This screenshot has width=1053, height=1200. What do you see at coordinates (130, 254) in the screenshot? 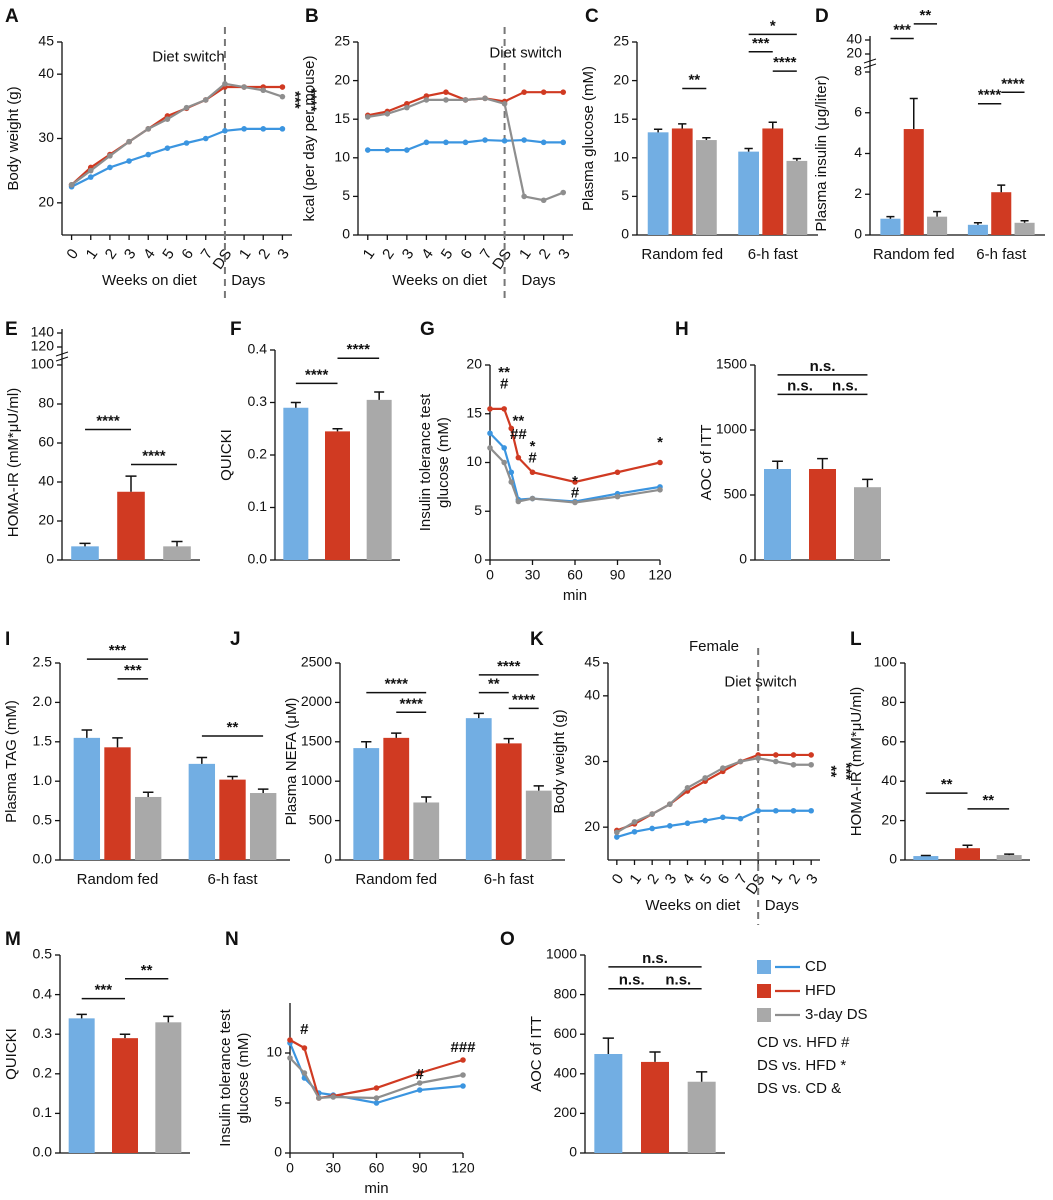
I see `x-tick-label: 3` at bounding box center [130, 254].